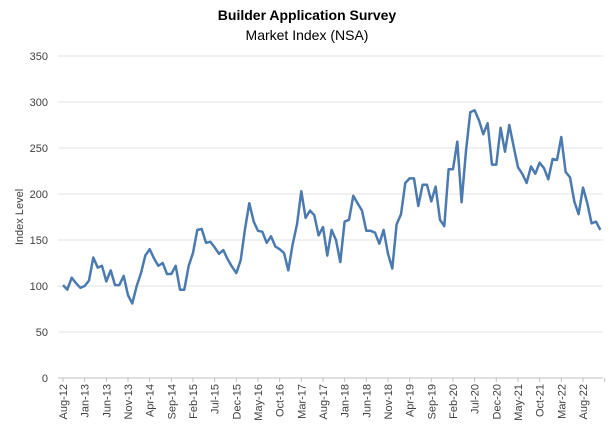  What do you see at coordinates (411, 400) in the screenshot?
I see `x-tick-label: Apr-19` at bounding box center [411, 400].